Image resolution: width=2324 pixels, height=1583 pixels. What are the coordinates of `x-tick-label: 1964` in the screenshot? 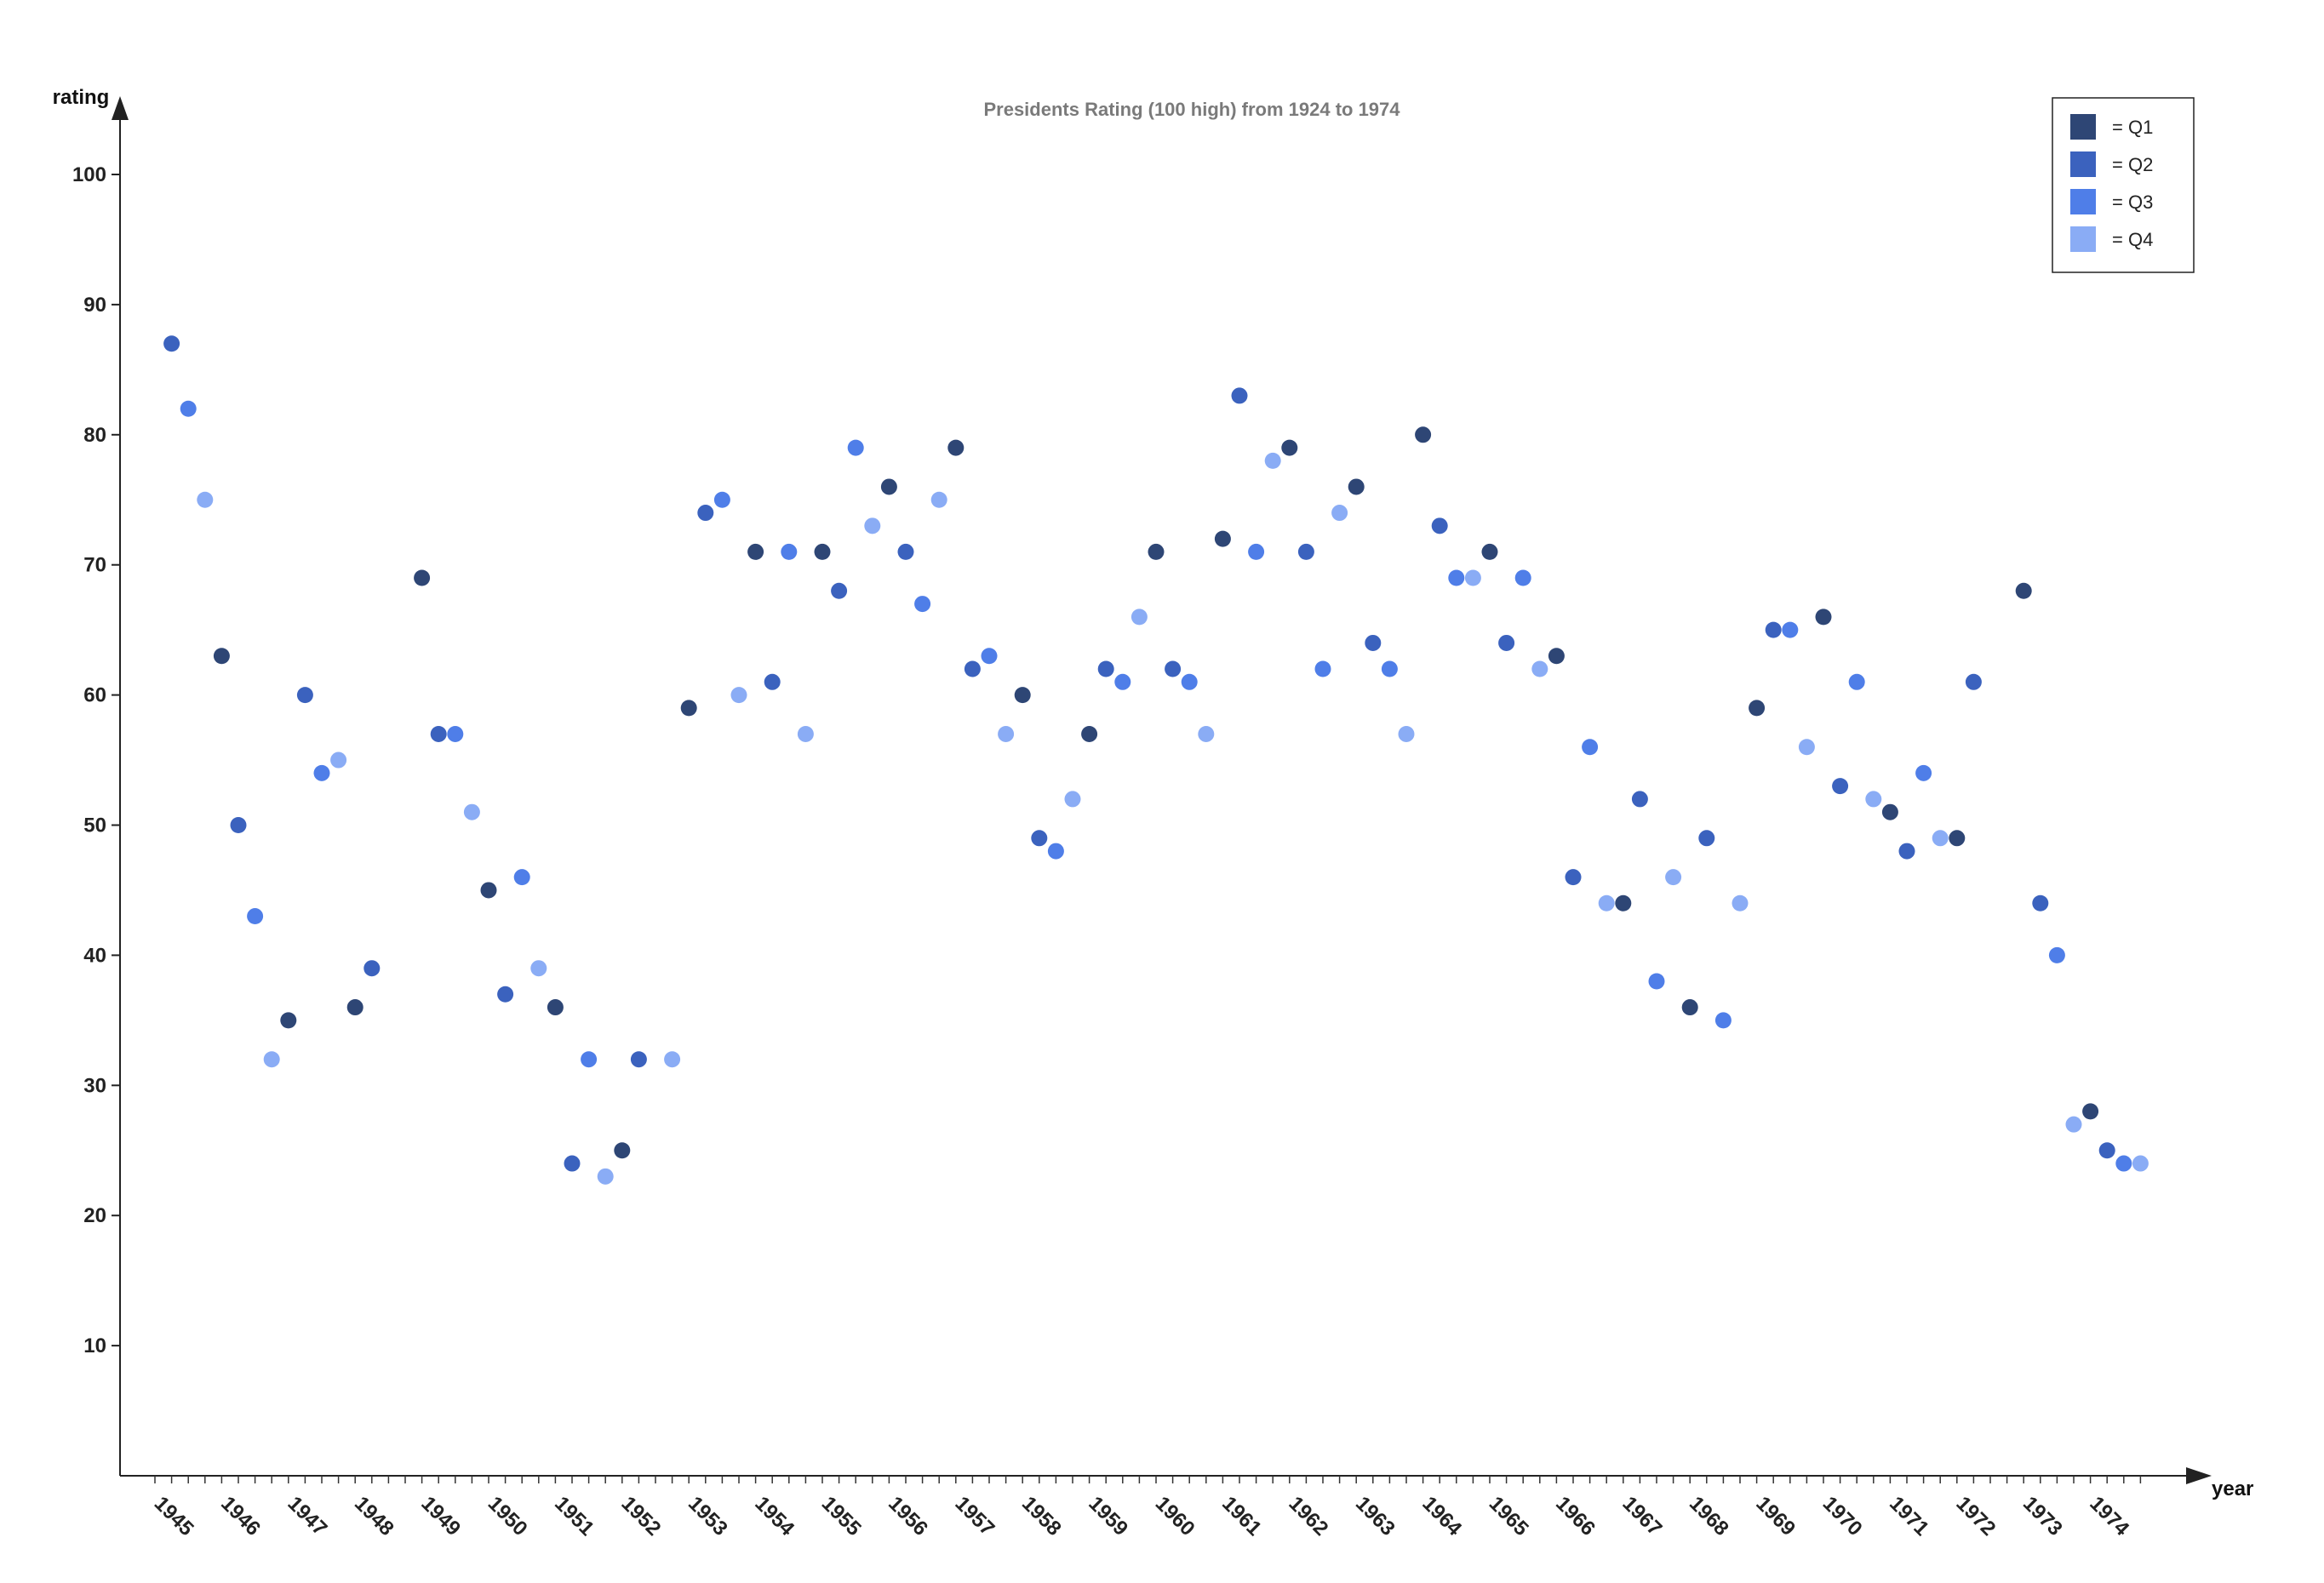 It's located at (1441, 1516).